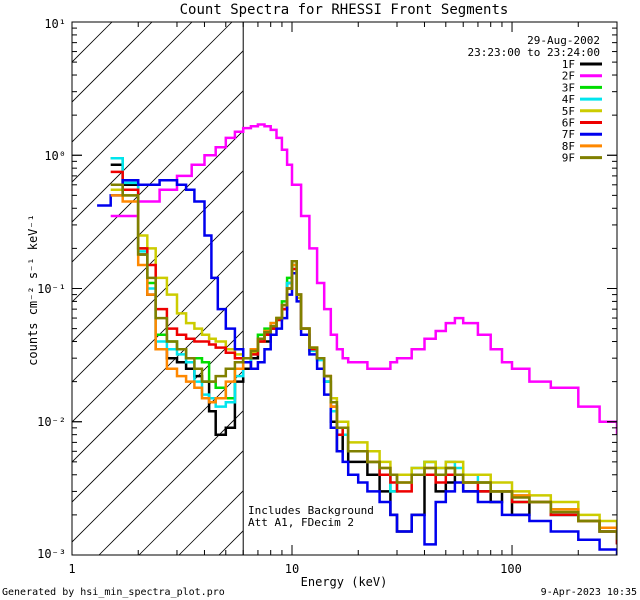 This screenshot has height=600, width=640. Describe the element at coordinates (55, 24) in the screenshot. I see `y-tick-label-1e1: 10¹` at that location.